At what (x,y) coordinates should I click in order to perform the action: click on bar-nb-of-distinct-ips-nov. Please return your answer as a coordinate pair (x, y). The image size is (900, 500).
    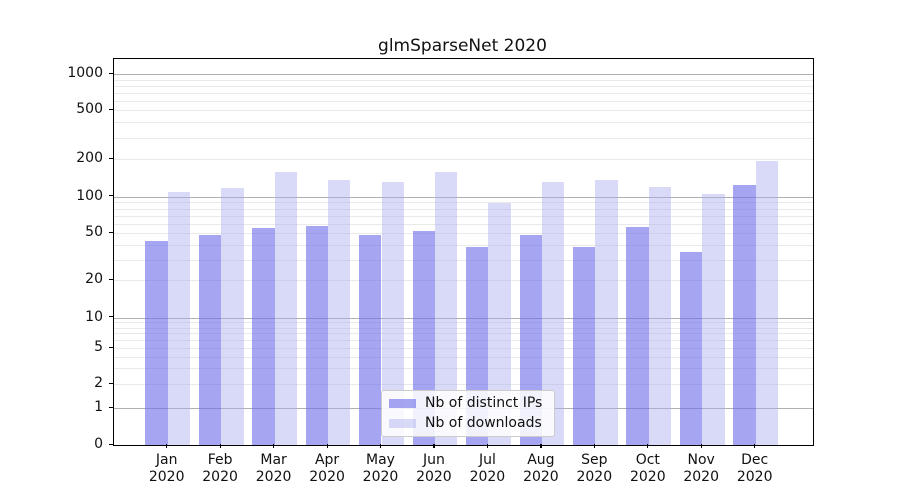
    Looking at the image, I should click on (691, 348).